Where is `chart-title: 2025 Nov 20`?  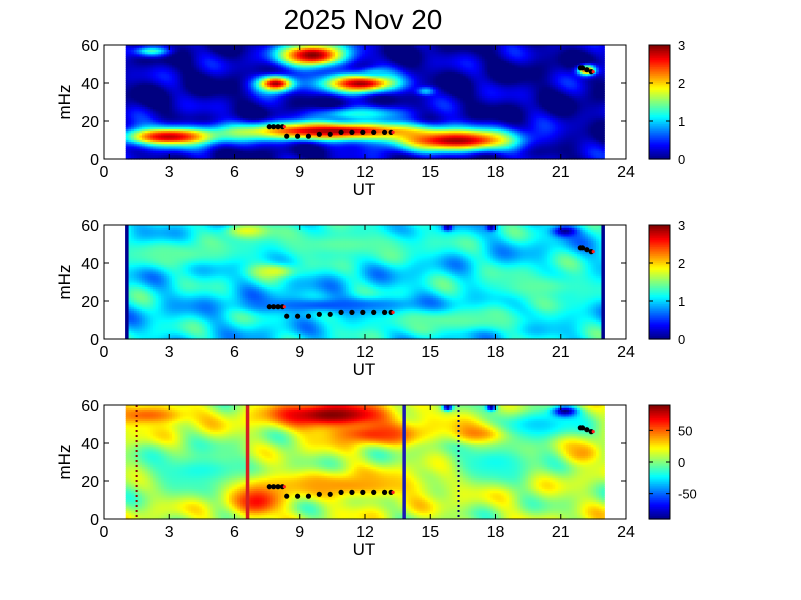
chart-title: 2025 Nov 20 is located at coordinates (363, 19).